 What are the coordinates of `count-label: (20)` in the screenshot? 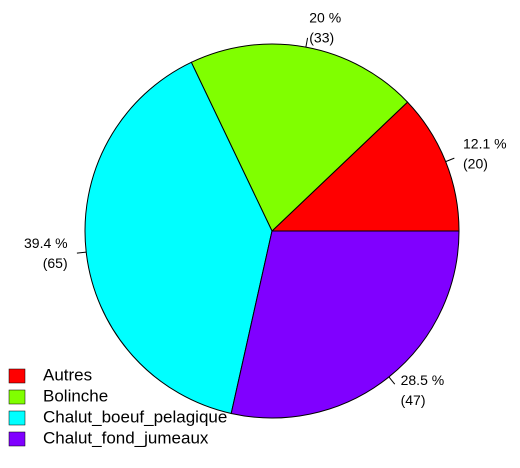 It's located at (475, 163).